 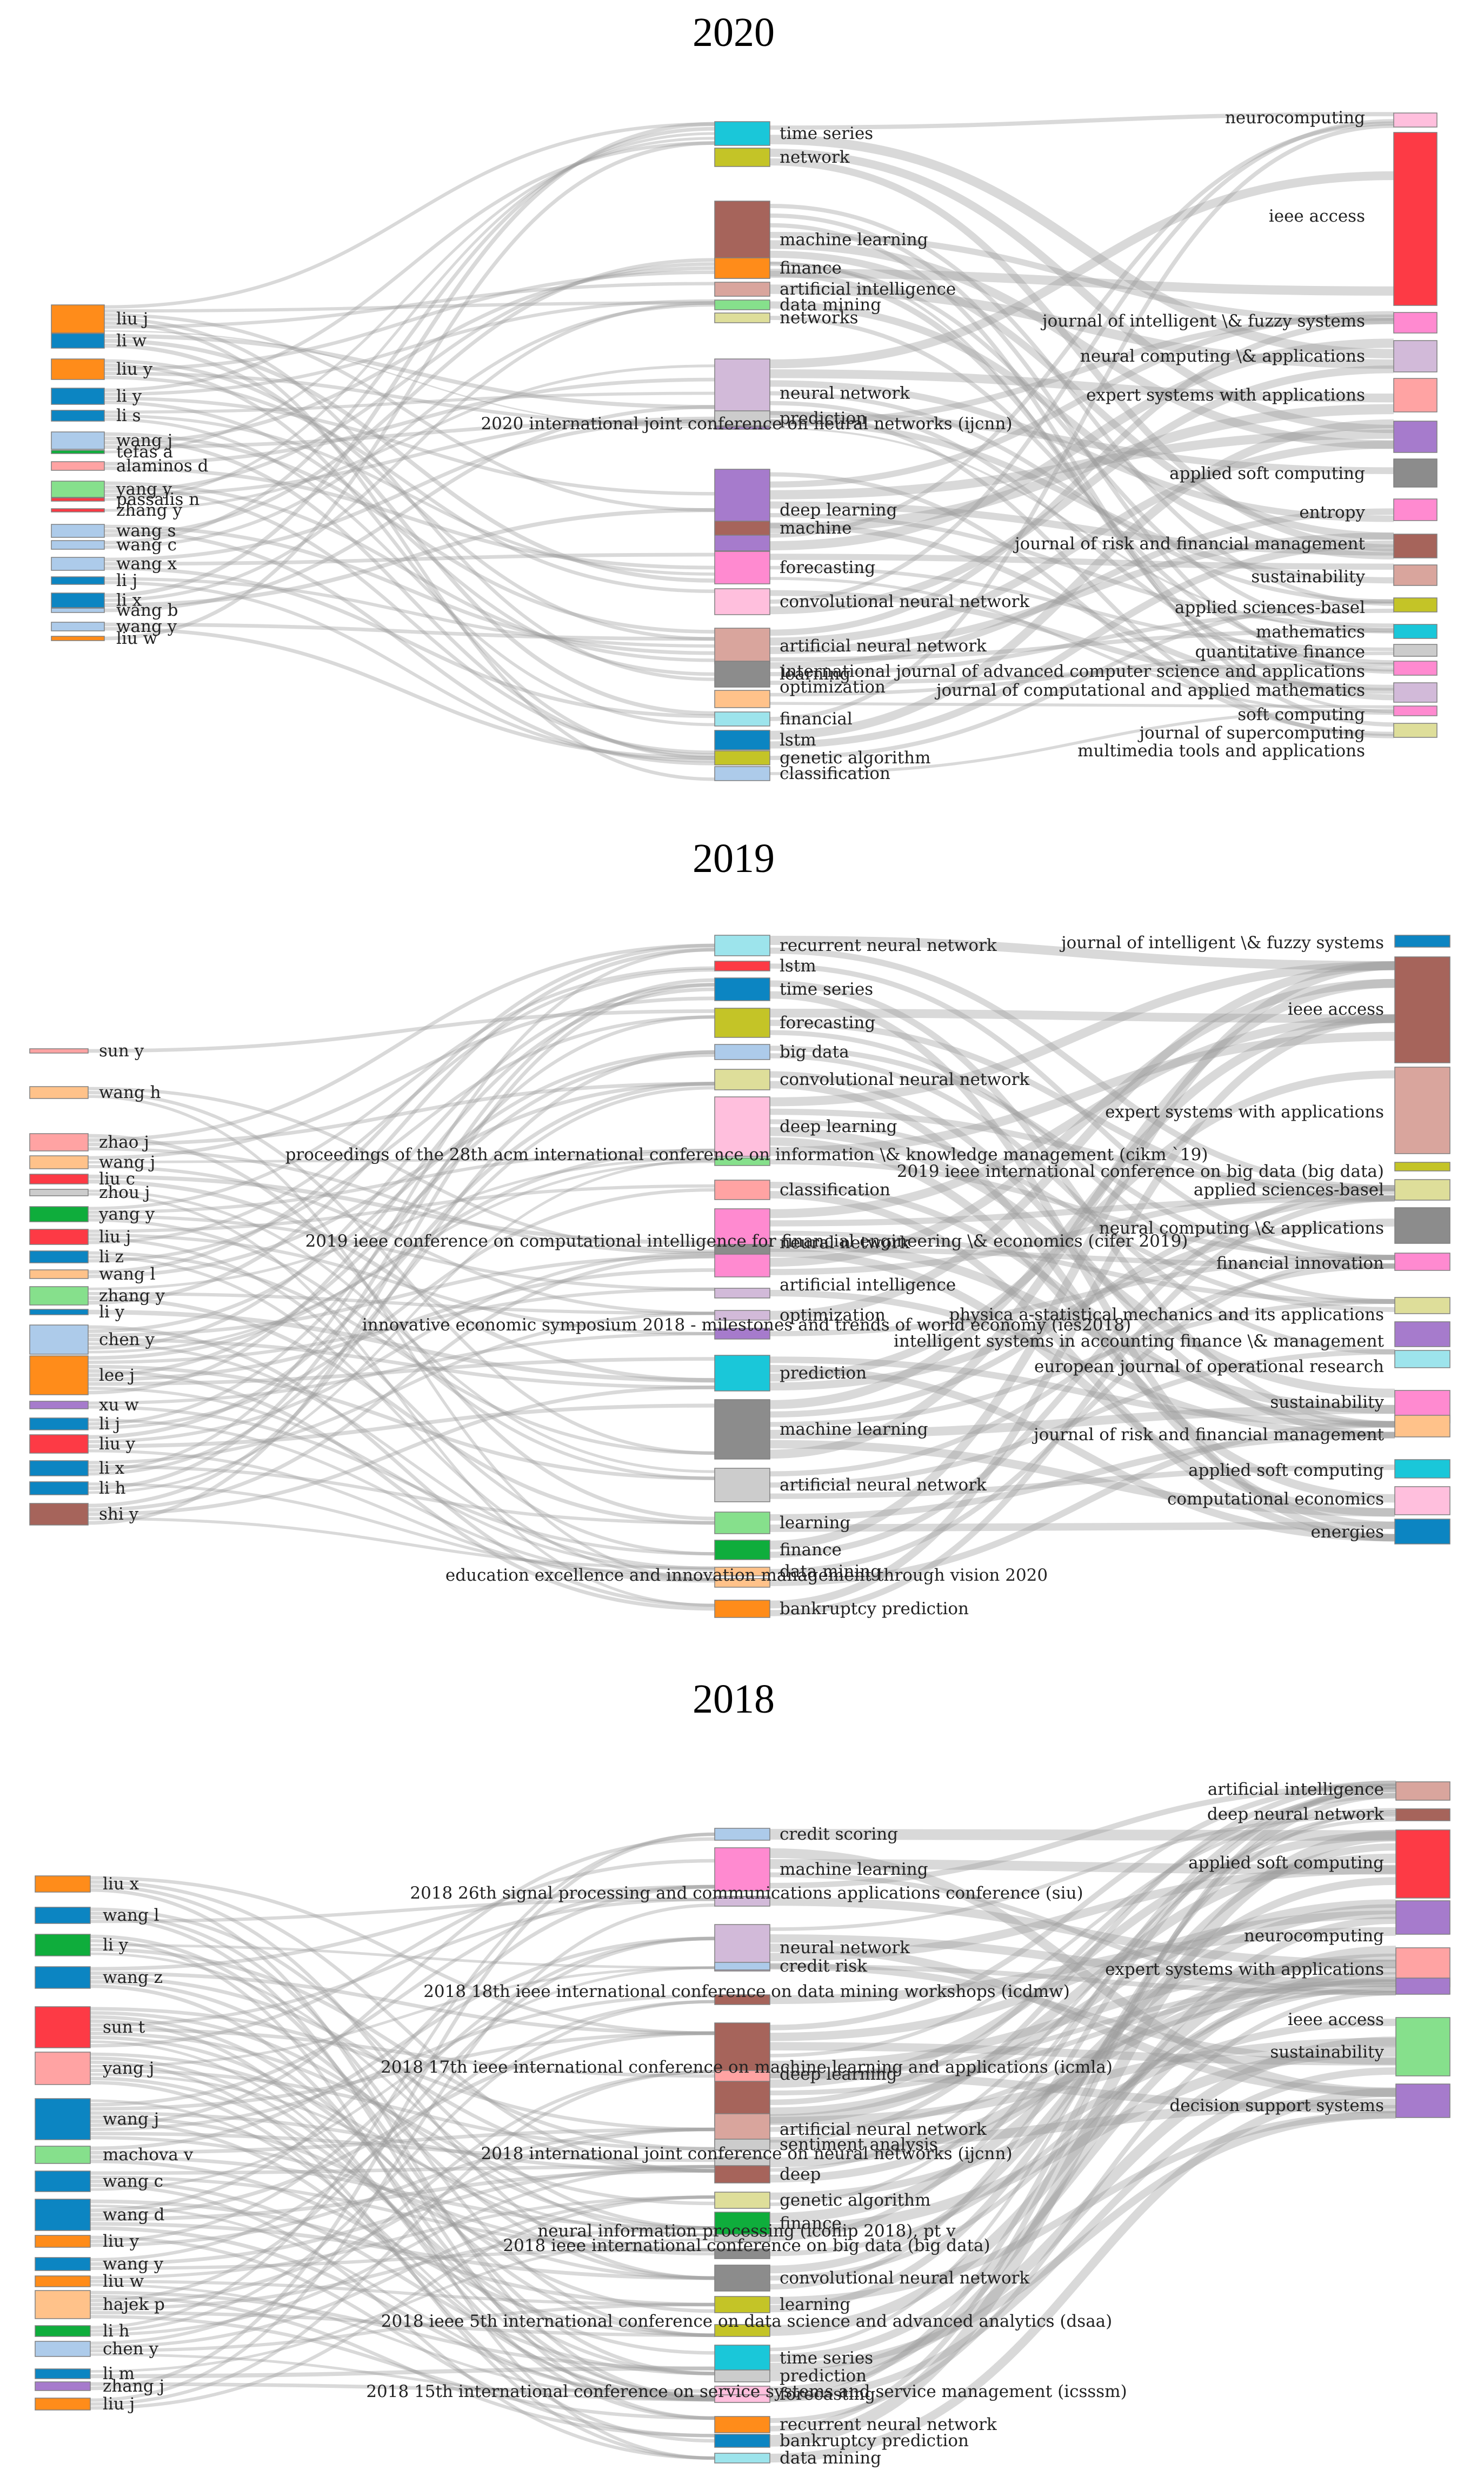 What do you see at coordinates (124, 1142) in the screenshot?
I see `author-label: zhao j` at bounding box center [124, 1142].